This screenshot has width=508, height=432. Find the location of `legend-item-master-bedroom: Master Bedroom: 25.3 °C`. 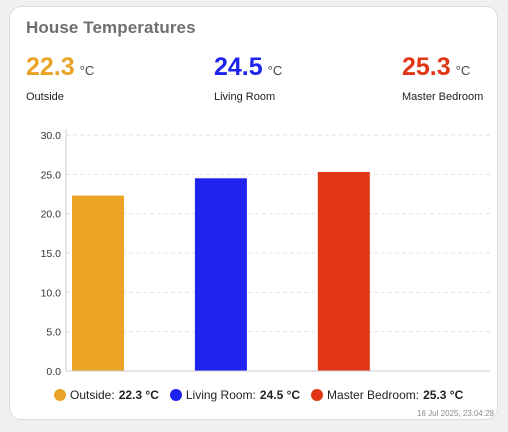

legend-item-master-bedroom: Master Bedroom: 25.3 °C is located at coordinates (387, 395).